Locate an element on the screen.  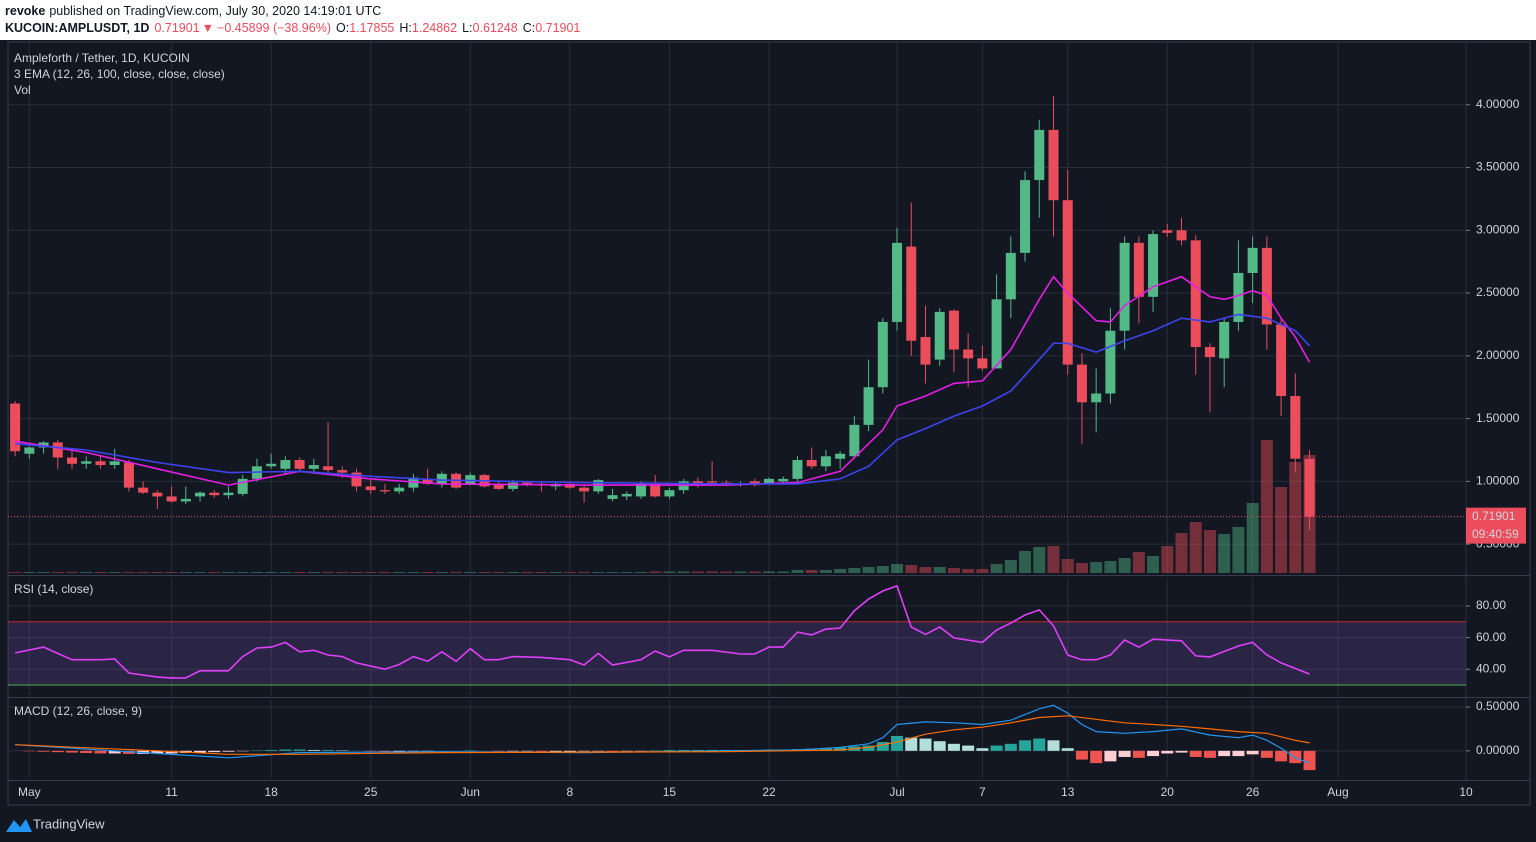
macd-line is located at coordinates (662, 735).